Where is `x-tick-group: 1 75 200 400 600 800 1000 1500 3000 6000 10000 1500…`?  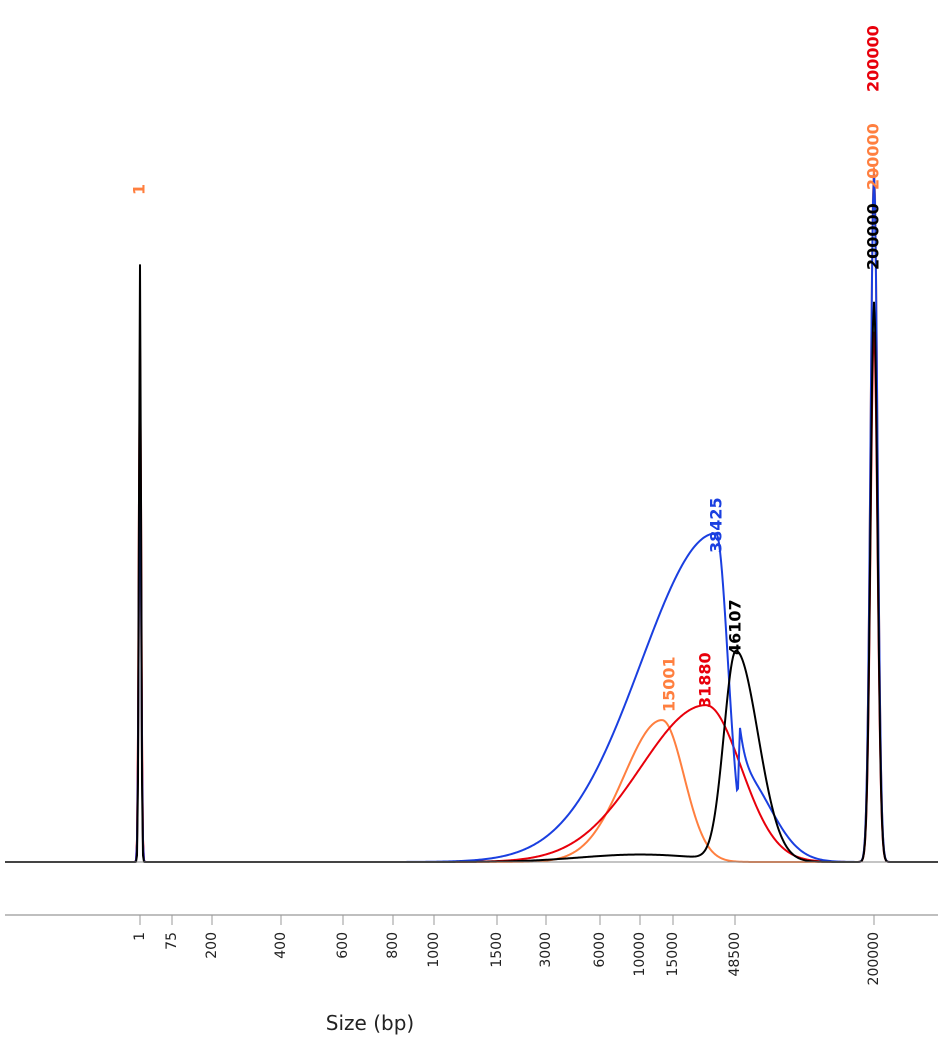
x-tick-group: 1 75 200 400 600 800 1000 1500 3000 6000 10000 1500… is located at coordinates (507, 950).